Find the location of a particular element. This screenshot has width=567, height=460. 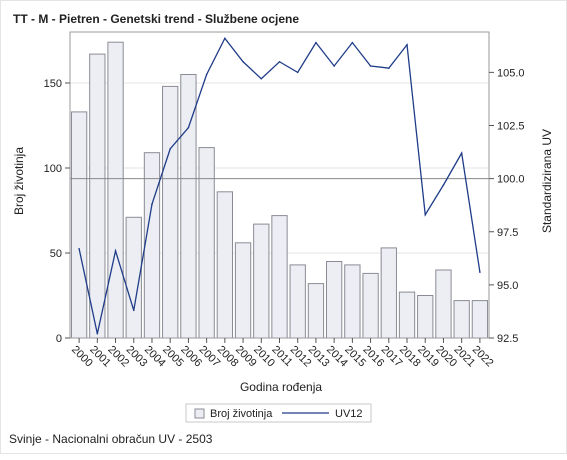

y-right-tick-label: 105.0 is located at coordinates (511, 73).